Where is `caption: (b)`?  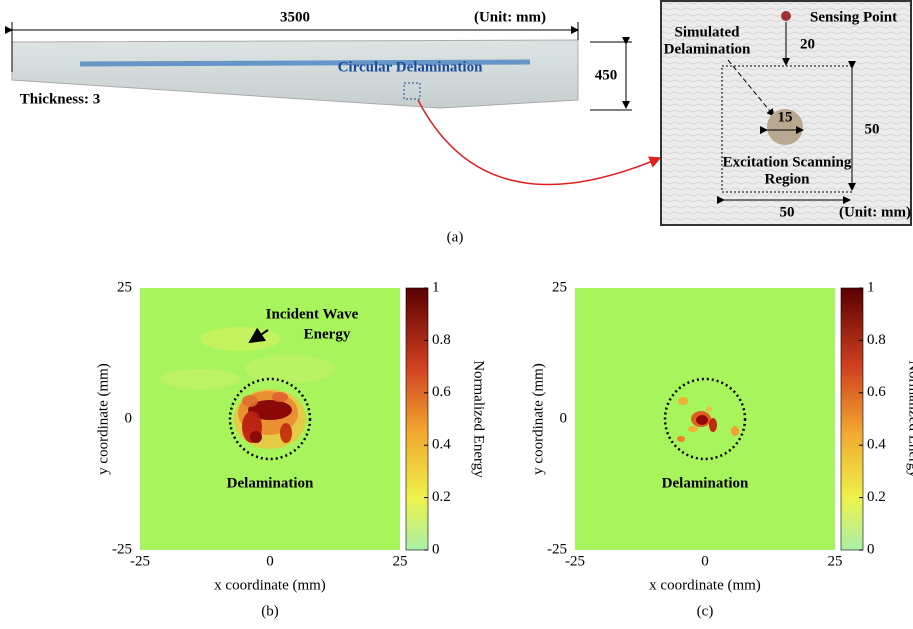 caption: (b) is located at coordinates (270, 611).